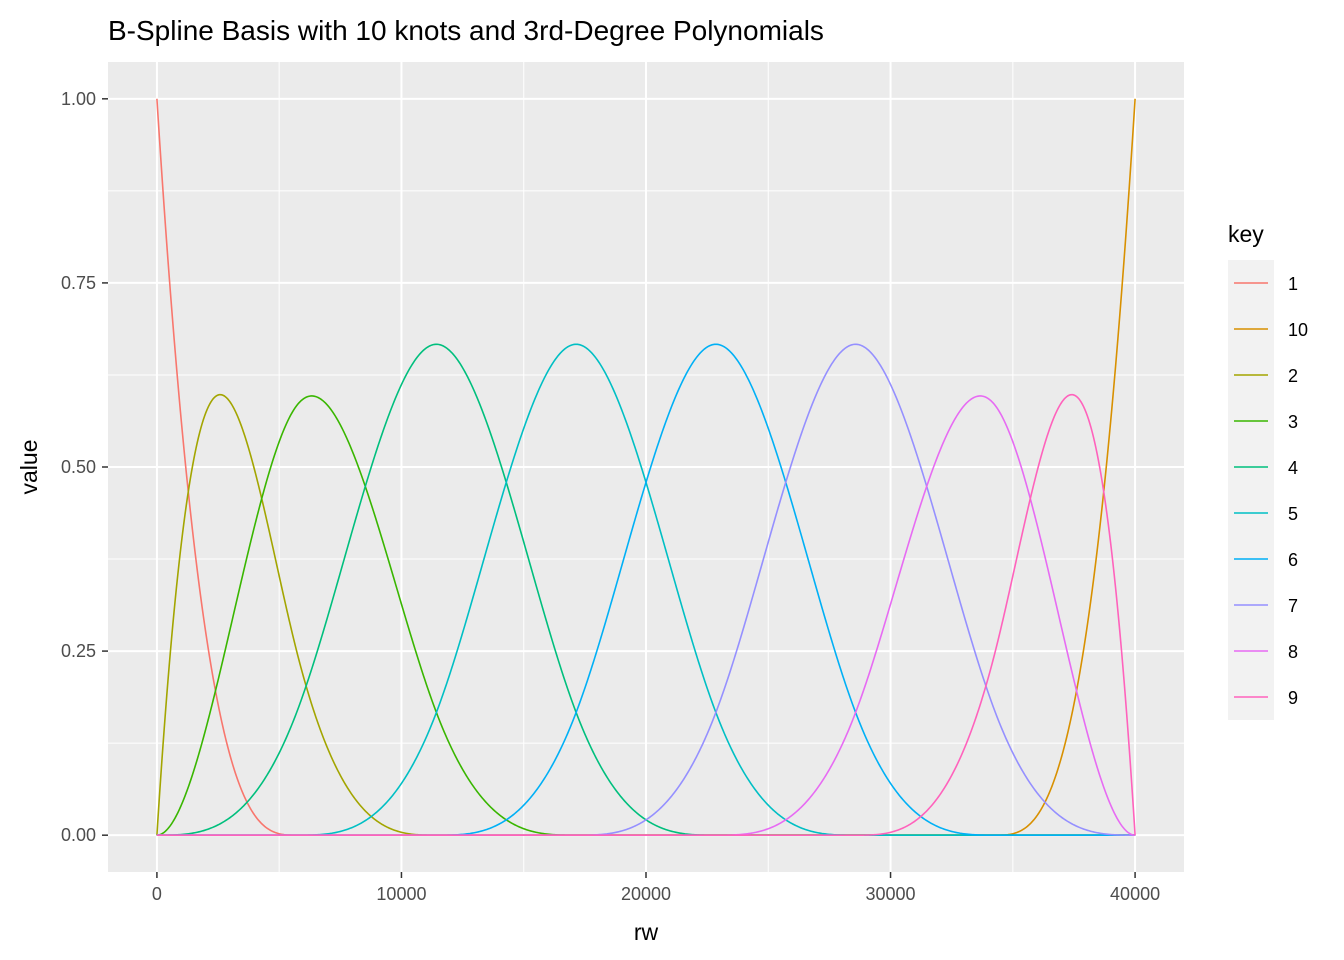 The image size is (1344, 960). Describe the element at coordinates (1246, 234) in the screenshot. I see `legend-title: key` at that location.